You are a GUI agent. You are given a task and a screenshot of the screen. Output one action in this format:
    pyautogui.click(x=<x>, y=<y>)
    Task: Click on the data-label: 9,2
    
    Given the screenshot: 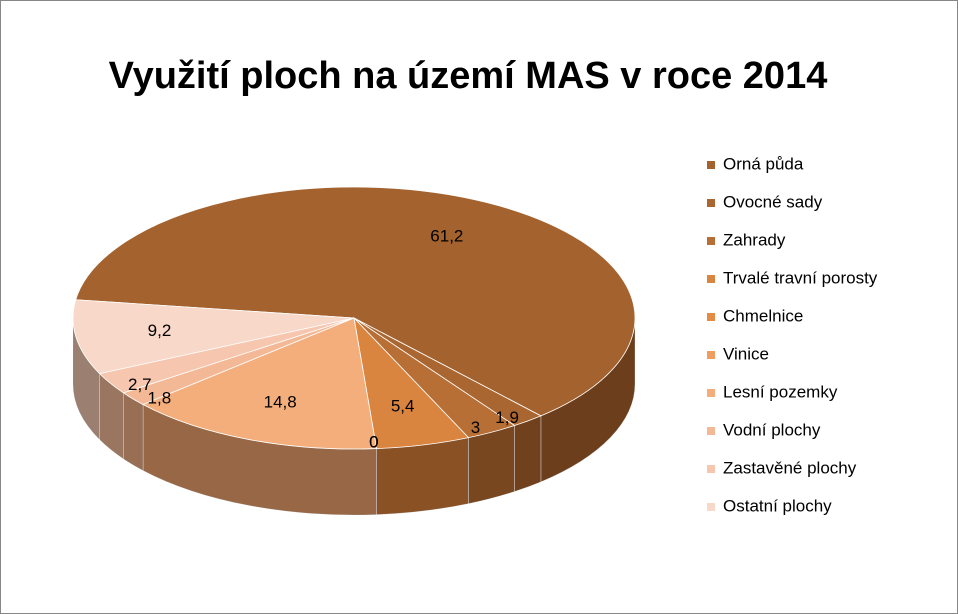 What is the action you would take?
    pyautogui.click(x=160, y=330)
    